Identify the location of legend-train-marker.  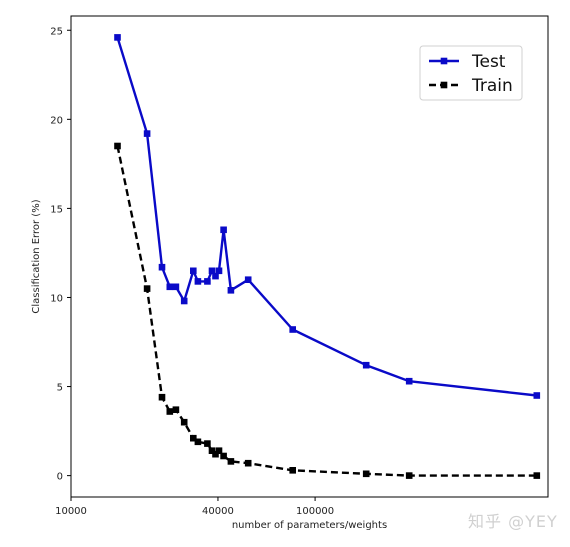
(444, 85).